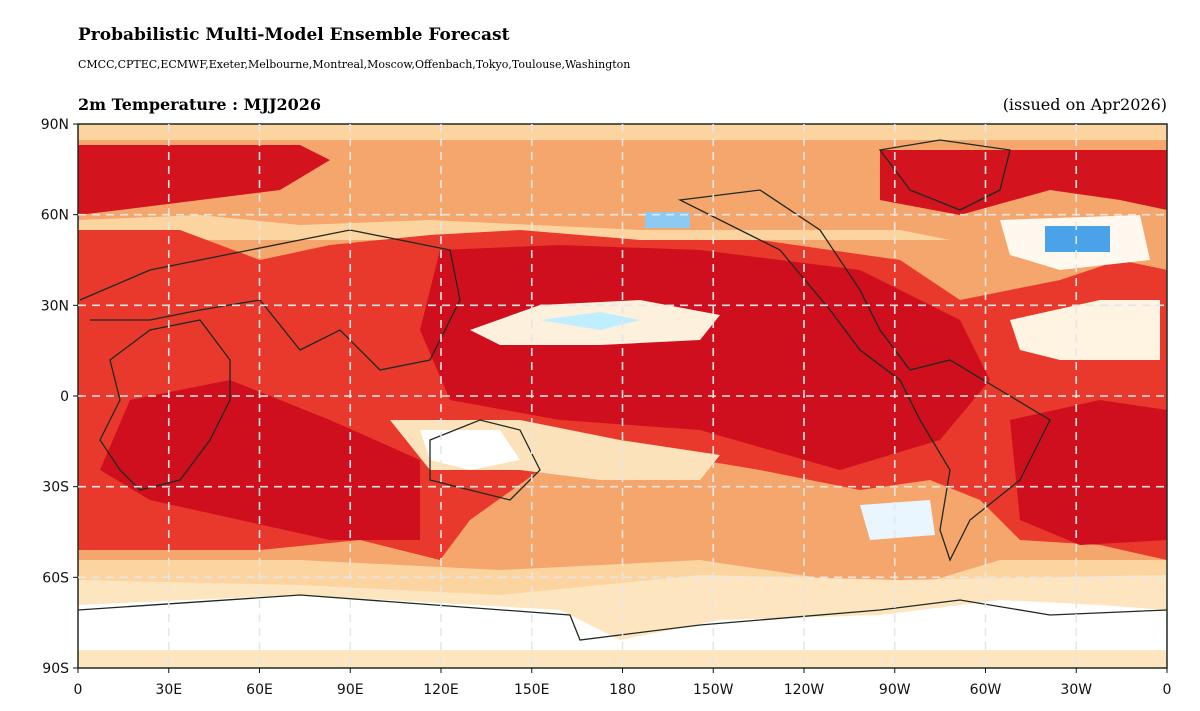 The image size is (1200, 711). What do you see at coordinates (64, 397) in the screenshot?
I see `lat-label: 0` at bounding box center [64, 397].